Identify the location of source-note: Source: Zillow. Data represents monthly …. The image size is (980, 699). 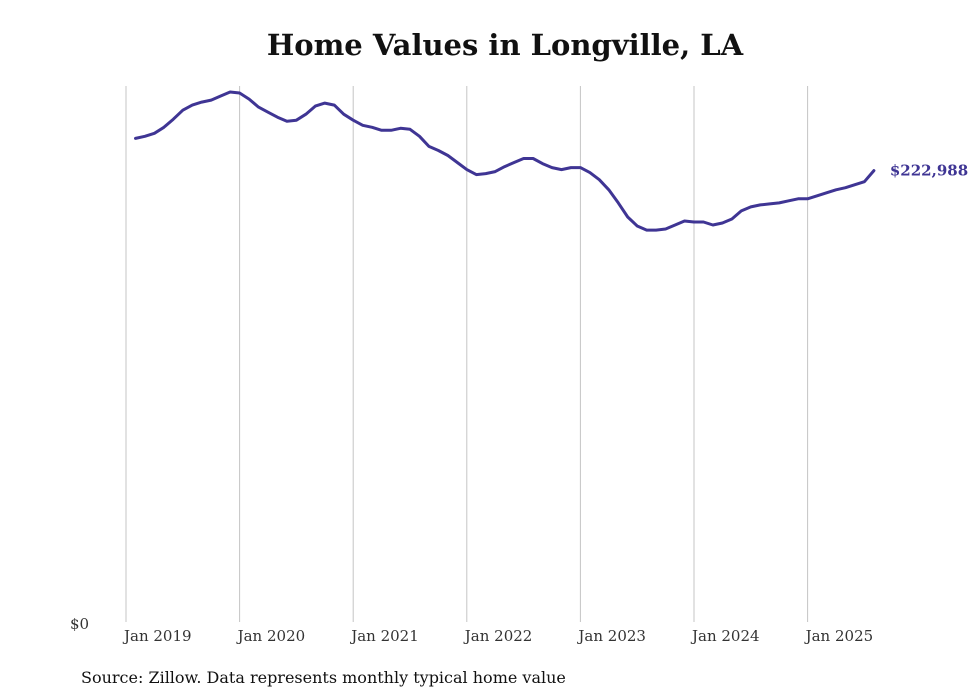
(323, 677).